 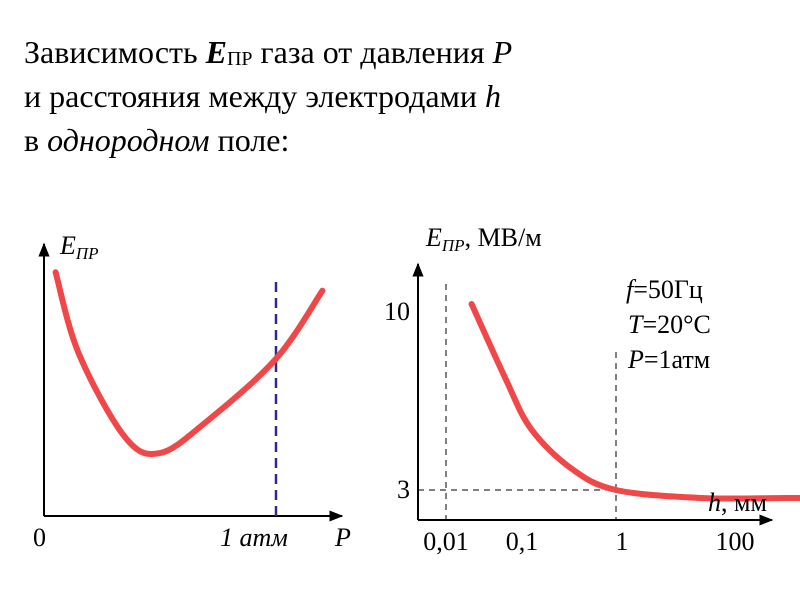 I want to click on right-series-curve, so click(x=634, y=401).